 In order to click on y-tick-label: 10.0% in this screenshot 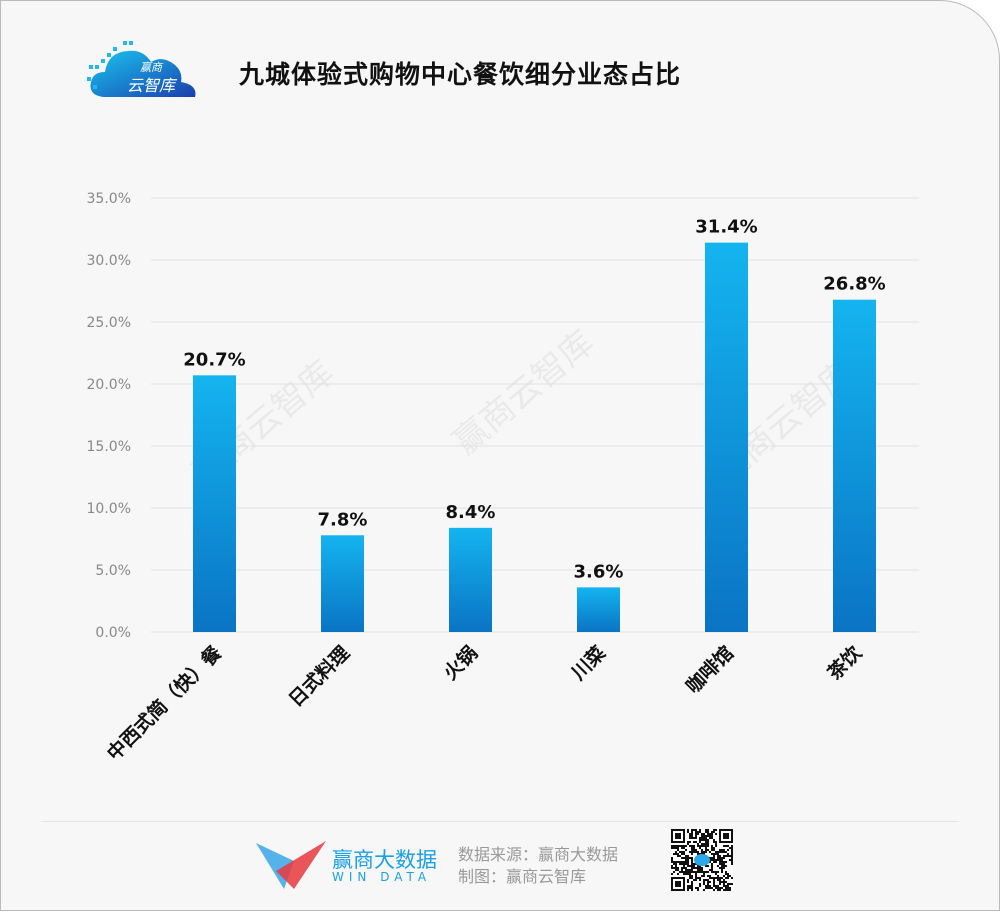, I will do `click(109, 509)`.